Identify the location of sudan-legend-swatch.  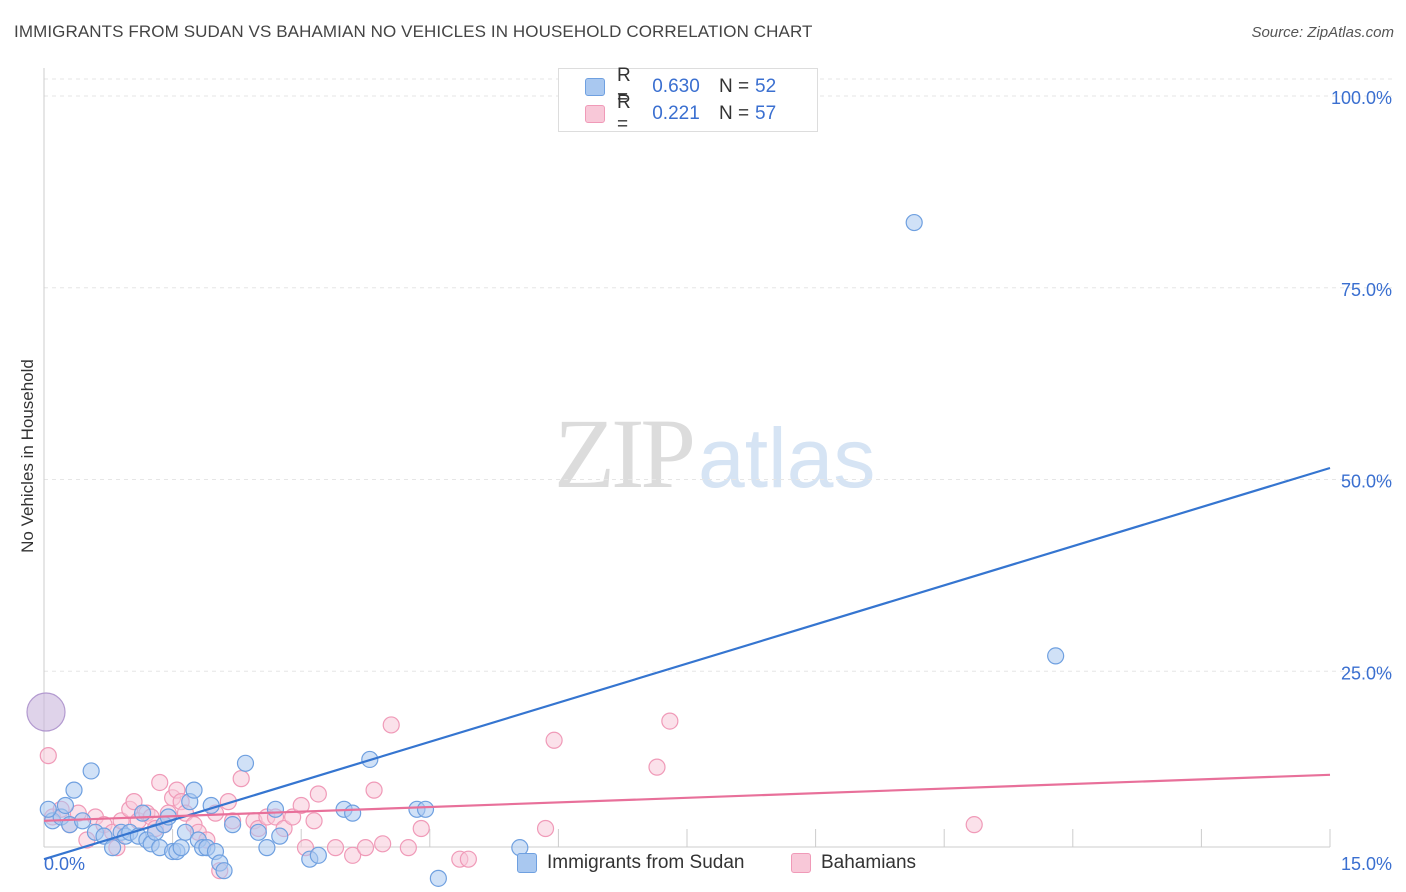
(527, 863).